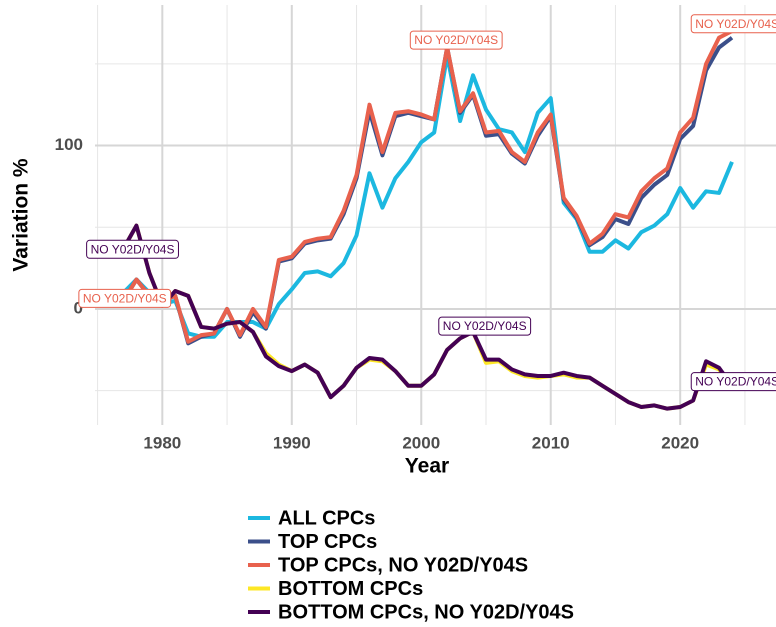  Describe the element at coordinates (680, 442) in the screenshot. I see `x-tick-label: 2020` at that location.